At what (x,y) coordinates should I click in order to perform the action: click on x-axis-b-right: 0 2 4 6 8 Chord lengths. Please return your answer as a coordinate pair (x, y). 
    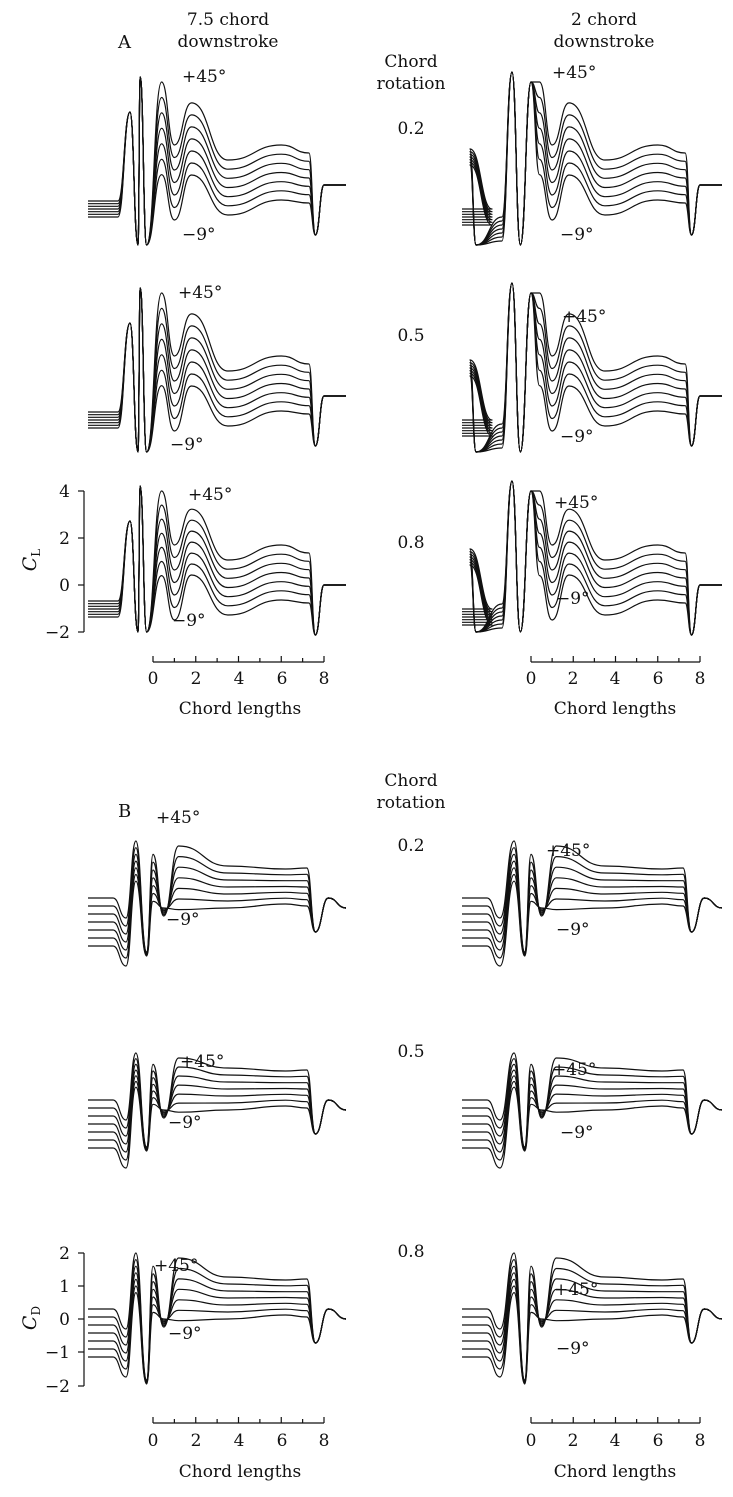
    Looking at the image, I should click on (616, 1449).